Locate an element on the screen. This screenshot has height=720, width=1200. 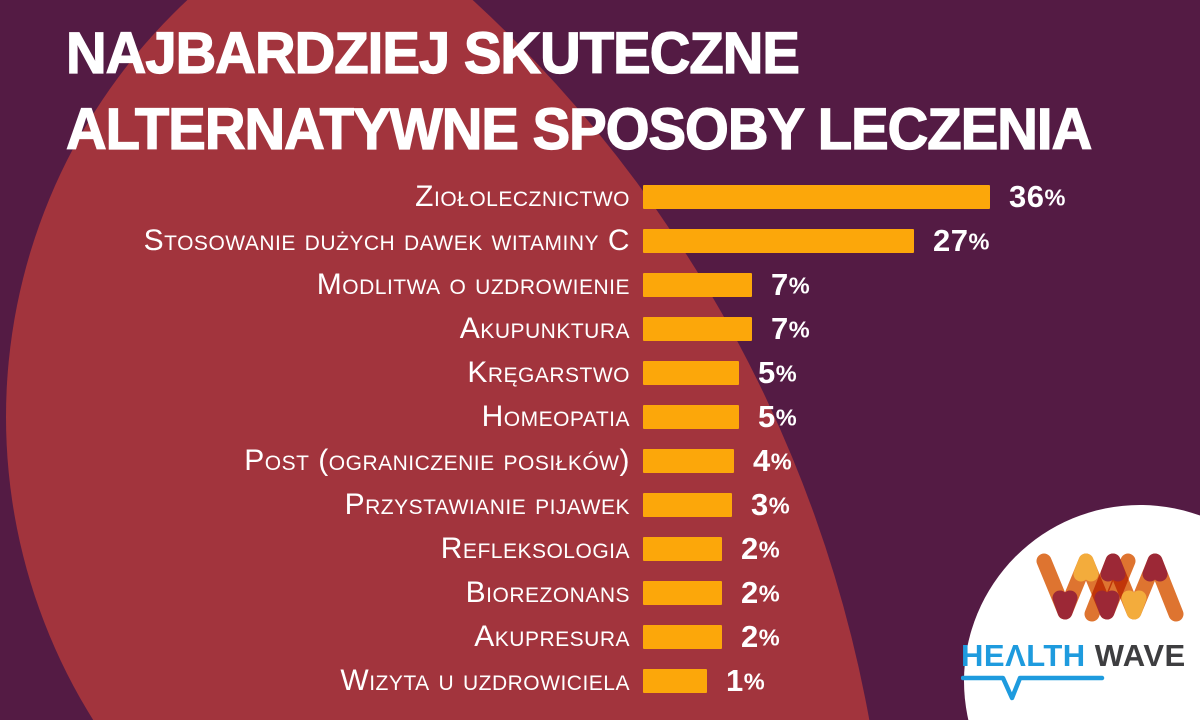
category-label: Kręgarstwo is located at coordinates (548, 372).